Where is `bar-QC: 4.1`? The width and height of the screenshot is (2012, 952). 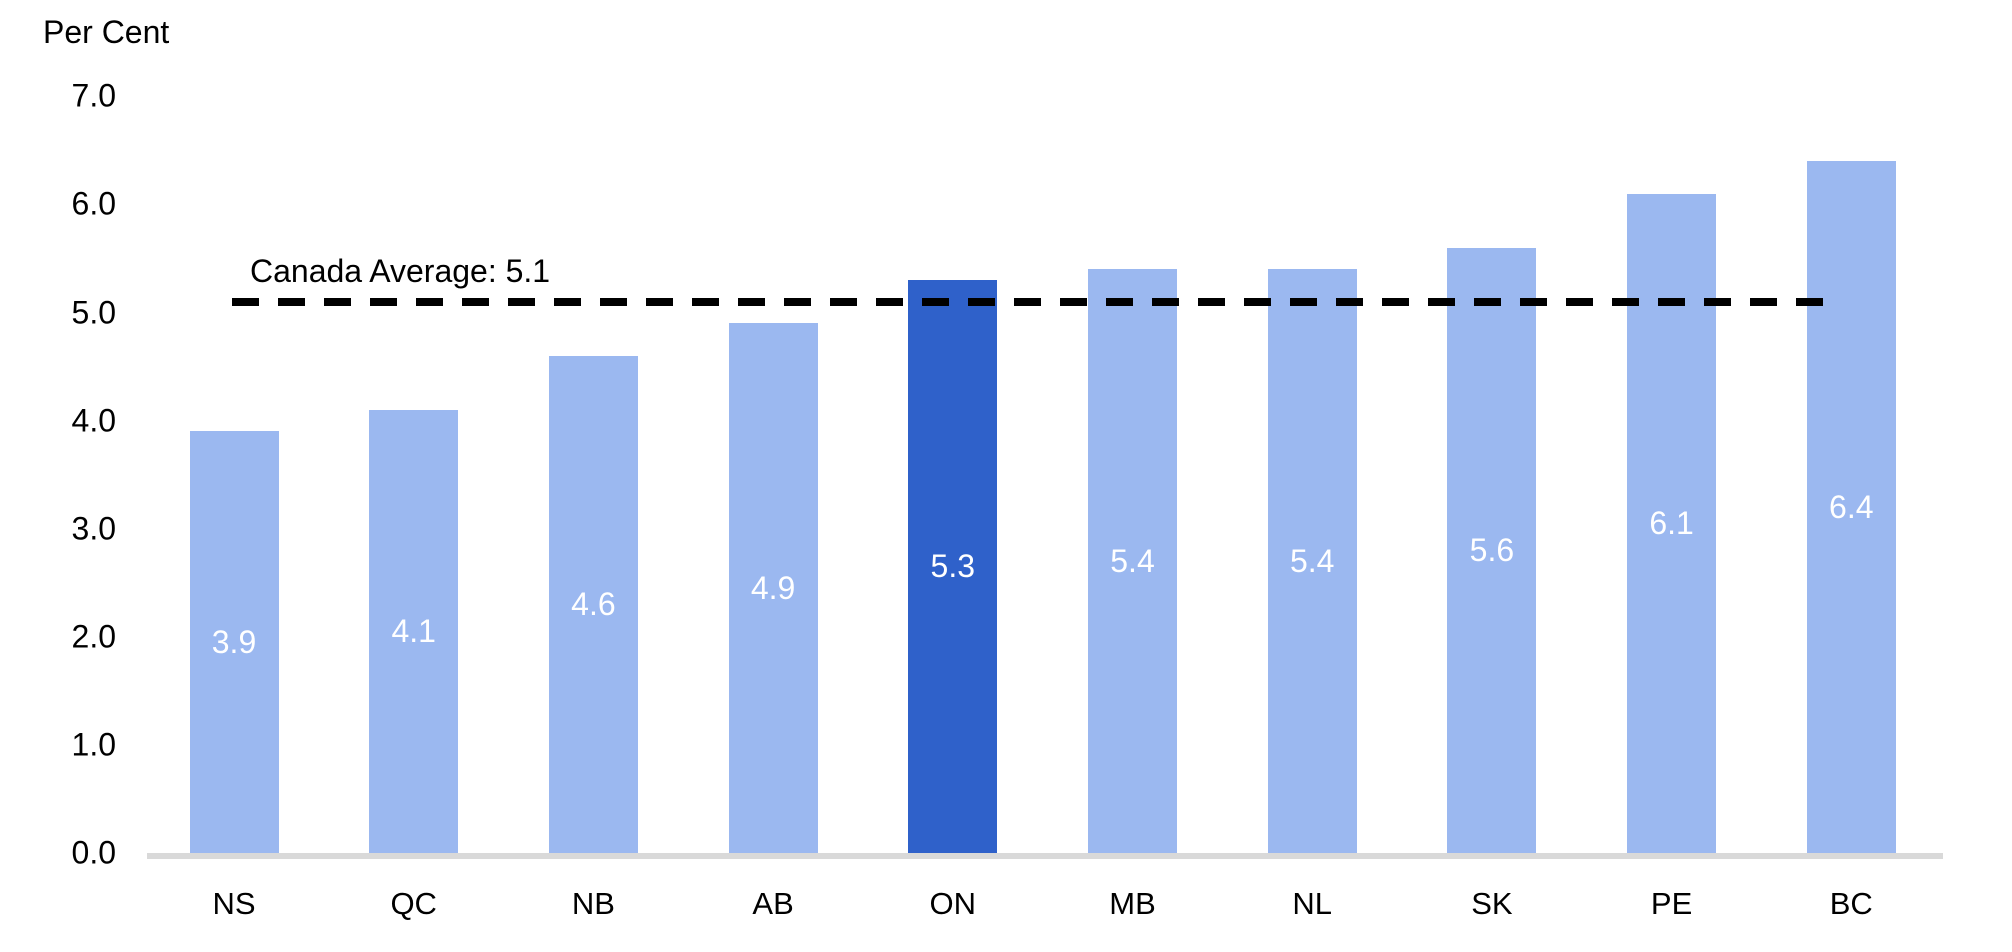
bar-QC: 4.1 is located at coordinates (414, 631).